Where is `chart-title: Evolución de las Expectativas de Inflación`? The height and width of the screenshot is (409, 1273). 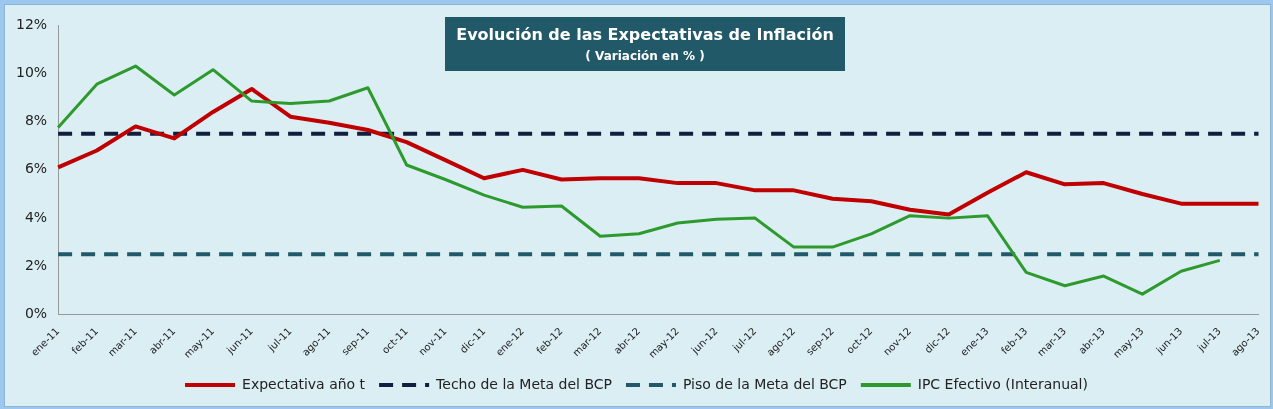 chart-title: Evolución de las Expectativas de Inflación is located at coordinates (645, 34).